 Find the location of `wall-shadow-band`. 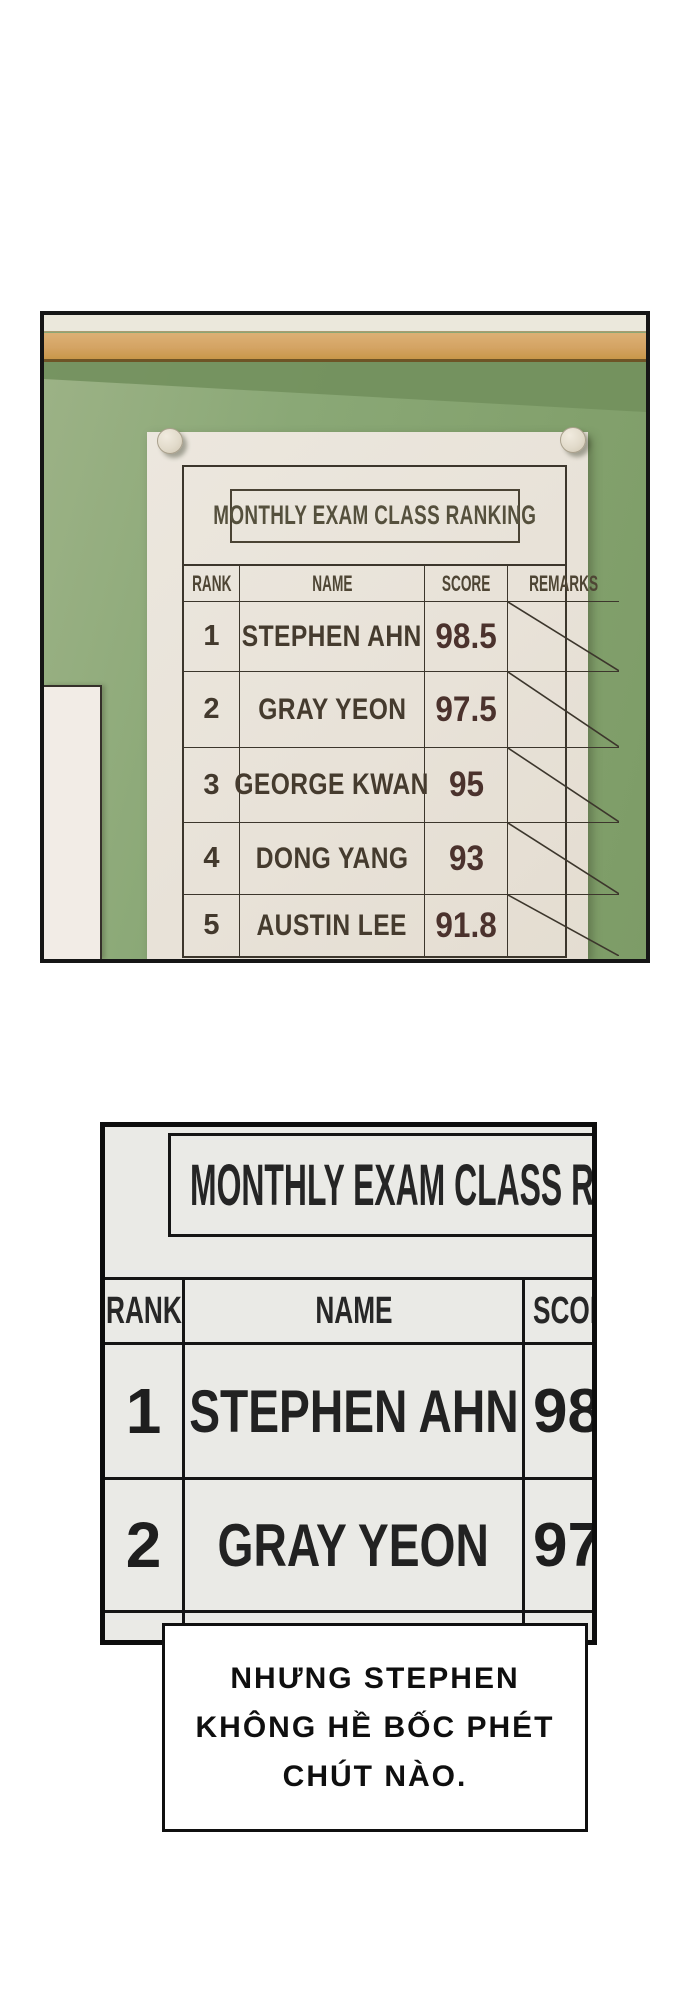

wall-shadow-band is located at coordinates (345, 387).